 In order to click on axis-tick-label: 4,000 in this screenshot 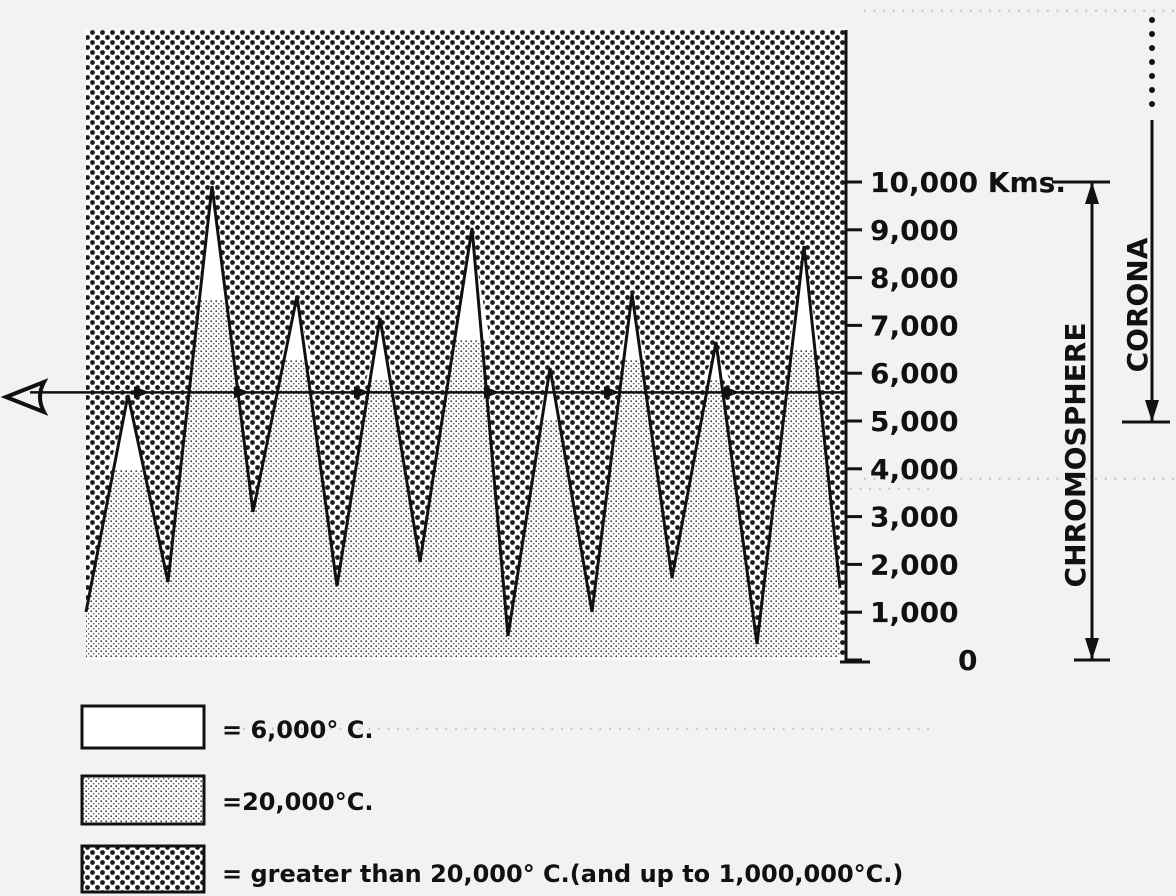, I will do `click(914, 469)`.